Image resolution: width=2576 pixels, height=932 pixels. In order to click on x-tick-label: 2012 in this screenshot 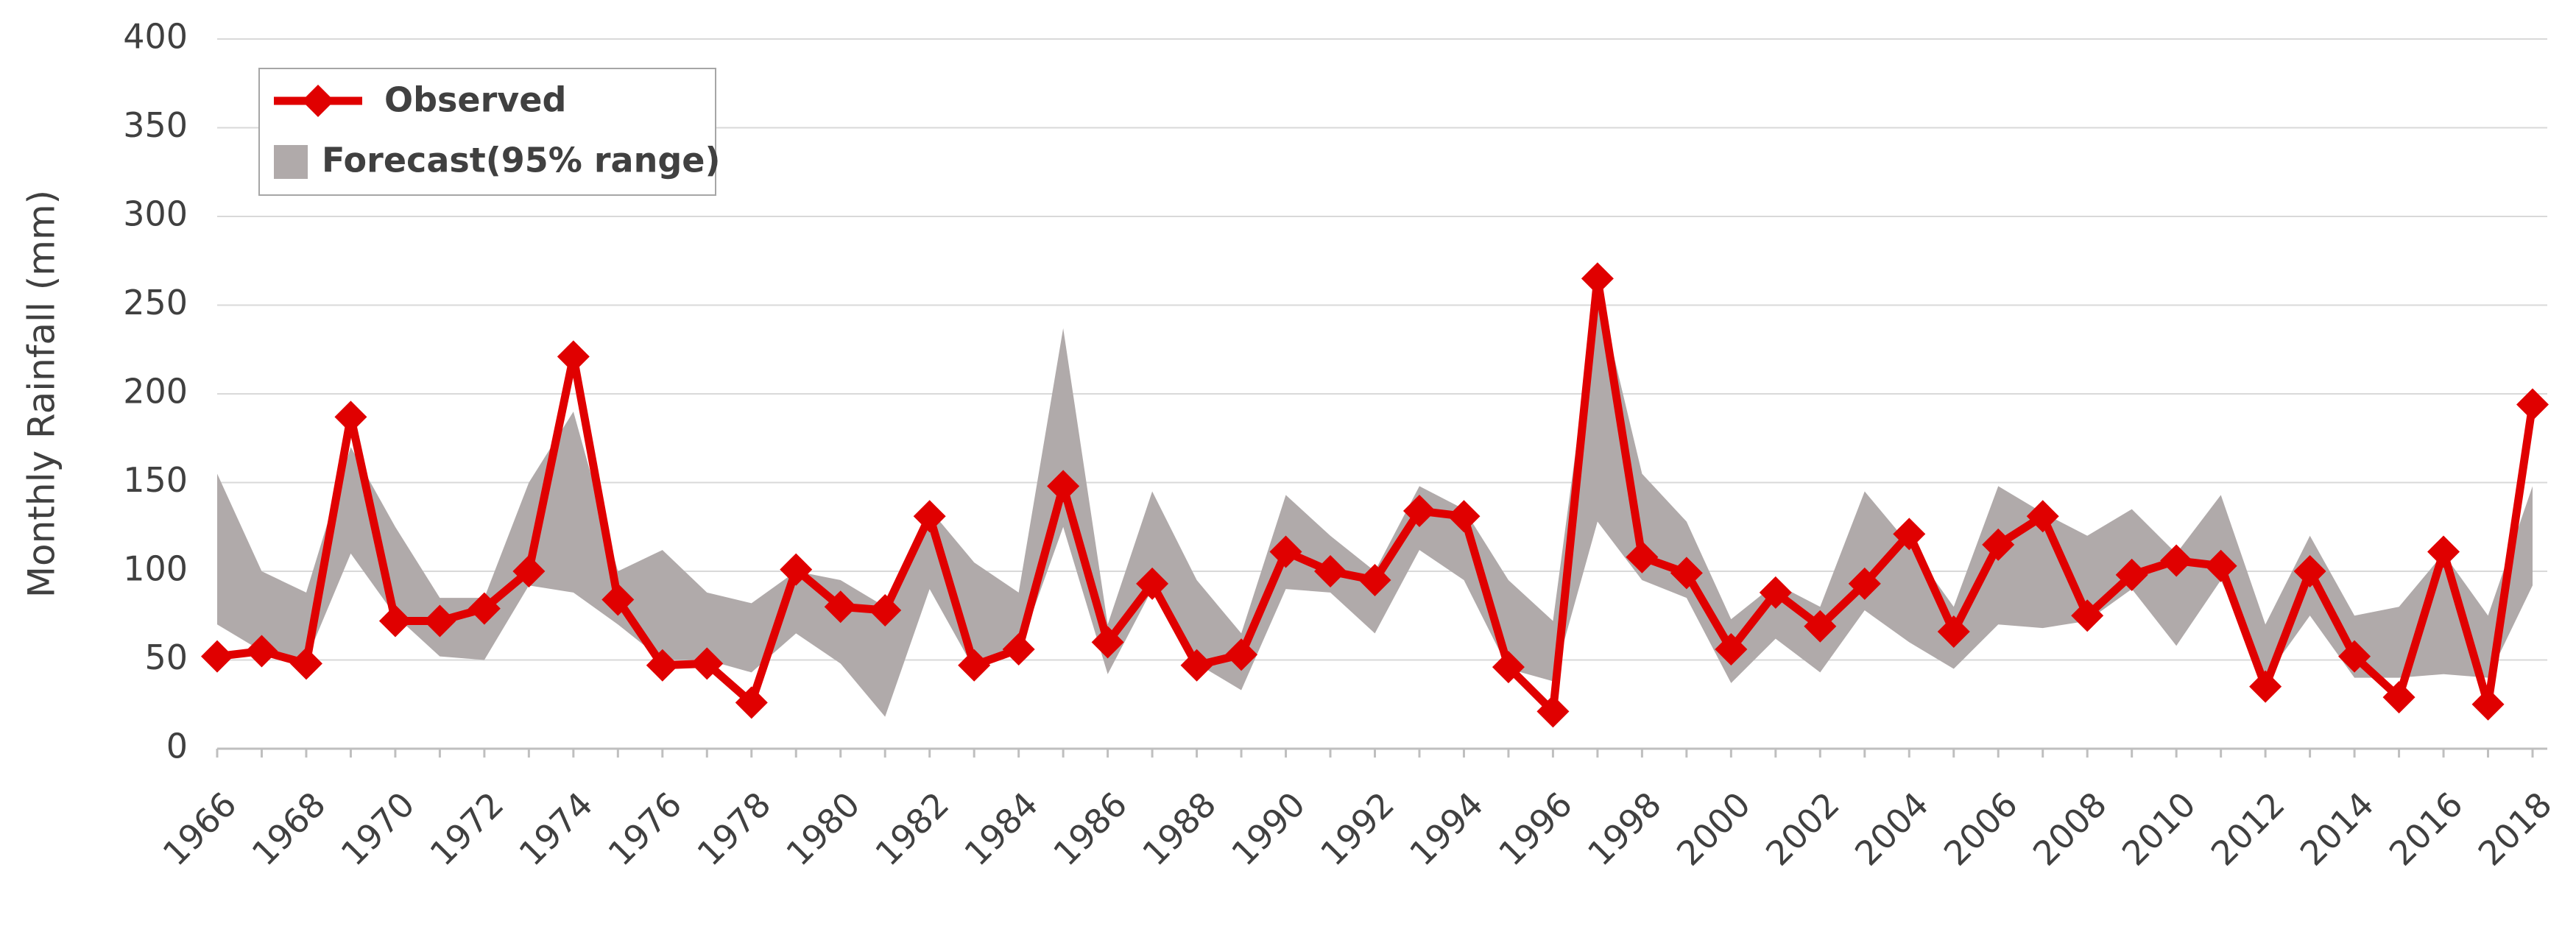, I will do `click(2248, 828)`.